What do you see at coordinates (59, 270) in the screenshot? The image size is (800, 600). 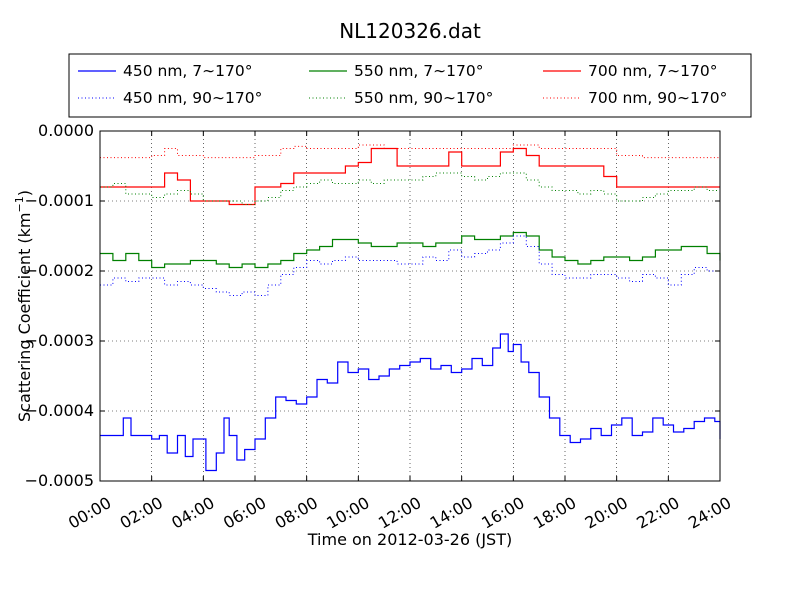 I see `y-tick-label: −0.0002` at bounding box center [59, 270].